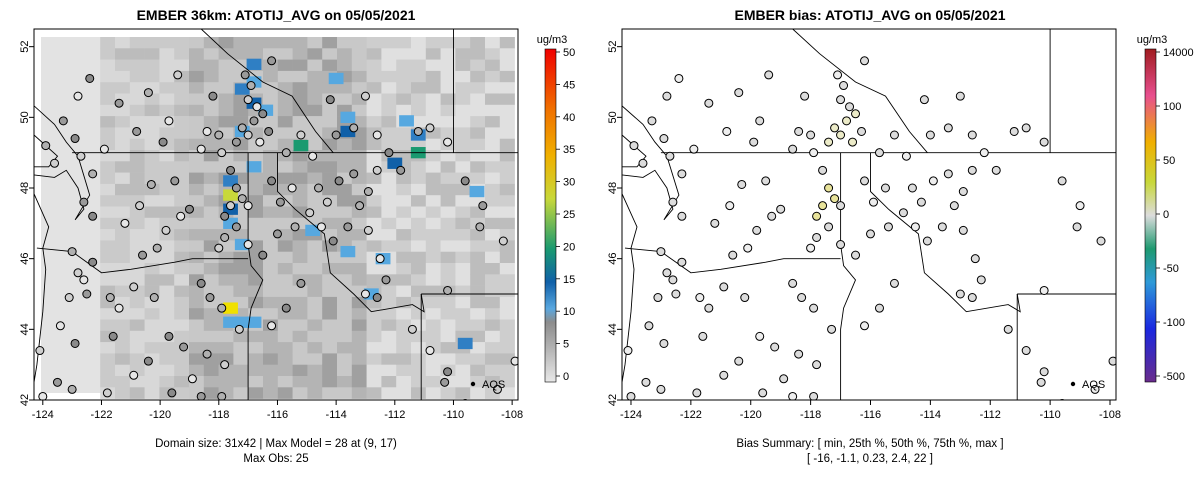 The image size is (1200, 479). Describe the element at coordinates (613, 400) in the screenshot. I see `y-tick-label: 42` at that location.